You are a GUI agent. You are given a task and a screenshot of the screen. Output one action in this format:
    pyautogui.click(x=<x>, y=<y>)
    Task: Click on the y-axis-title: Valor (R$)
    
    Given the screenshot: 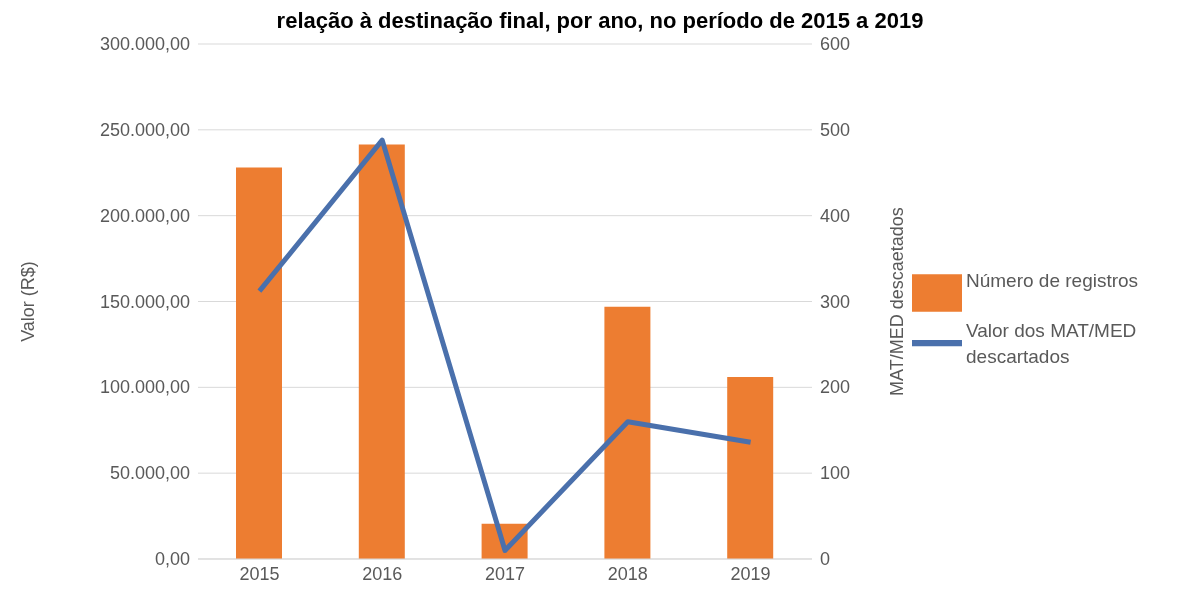 What is the action you would take?
    pyautogui.click(x=28, y=301)
    